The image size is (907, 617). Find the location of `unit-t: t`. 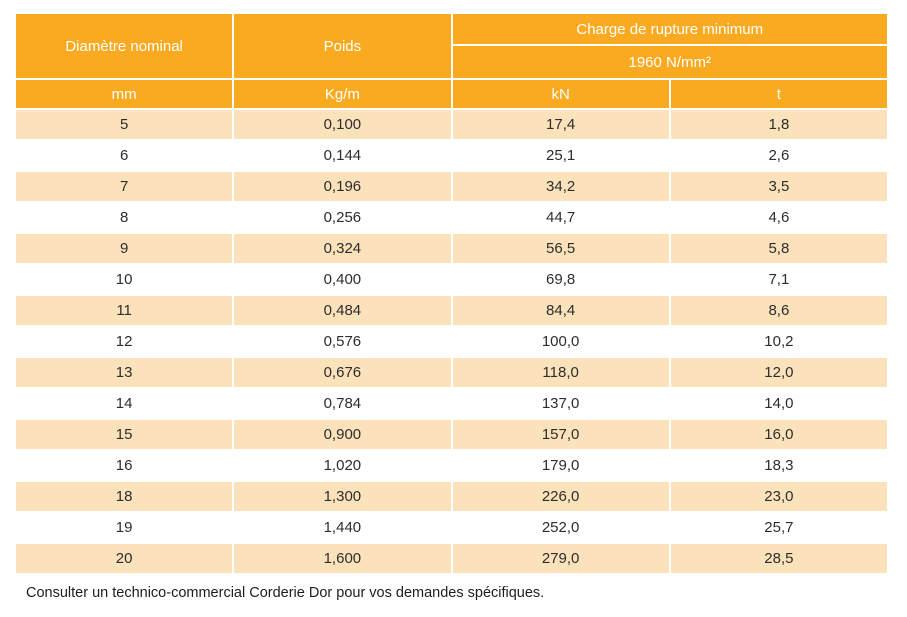

unit-t: t is located at coordinates (778, 94).